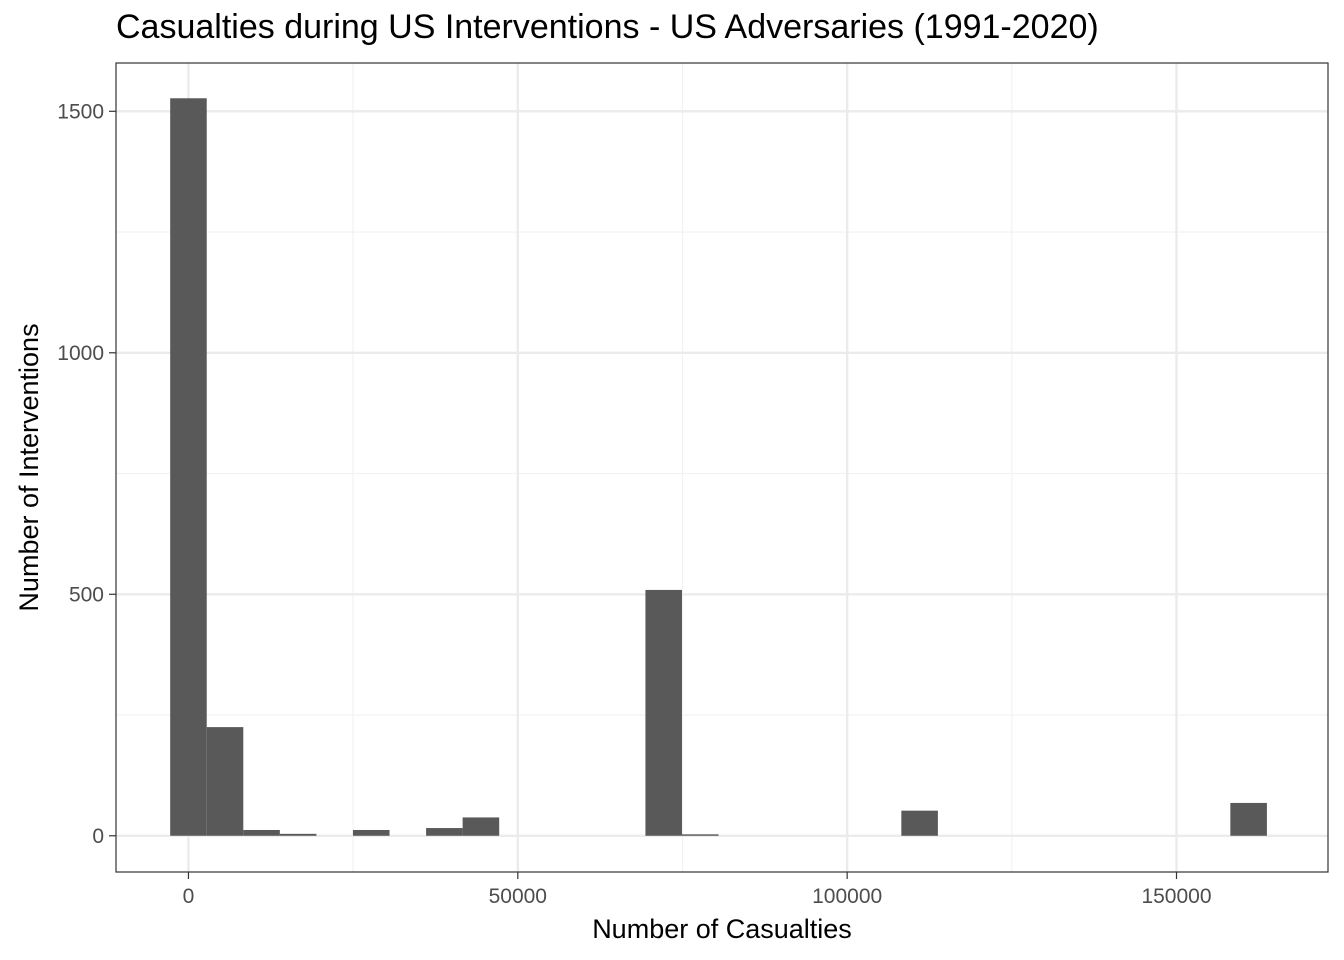 The image size is (1344, 960). What do you see at coordinates (722, 929) in the screenshot?
I see `x-axis-title: Number of Casualties` at bounding box center [722, 929].